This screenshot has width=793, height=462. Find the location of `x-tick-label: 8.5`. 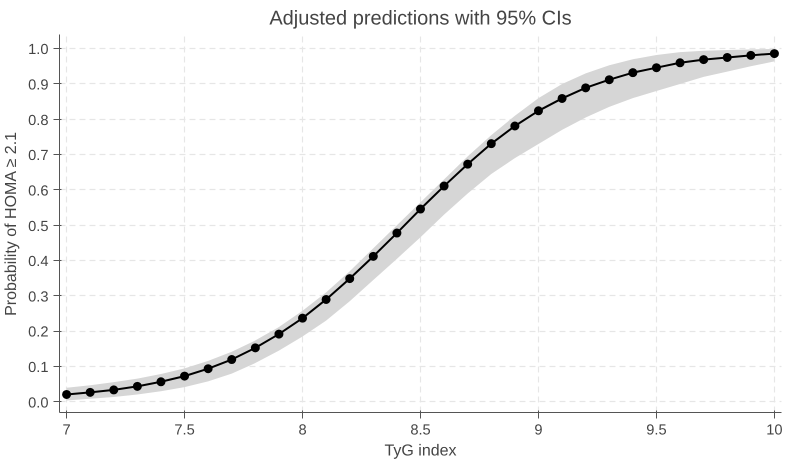

x-tick-label: 8.5 is located at coordinates (420, 430).